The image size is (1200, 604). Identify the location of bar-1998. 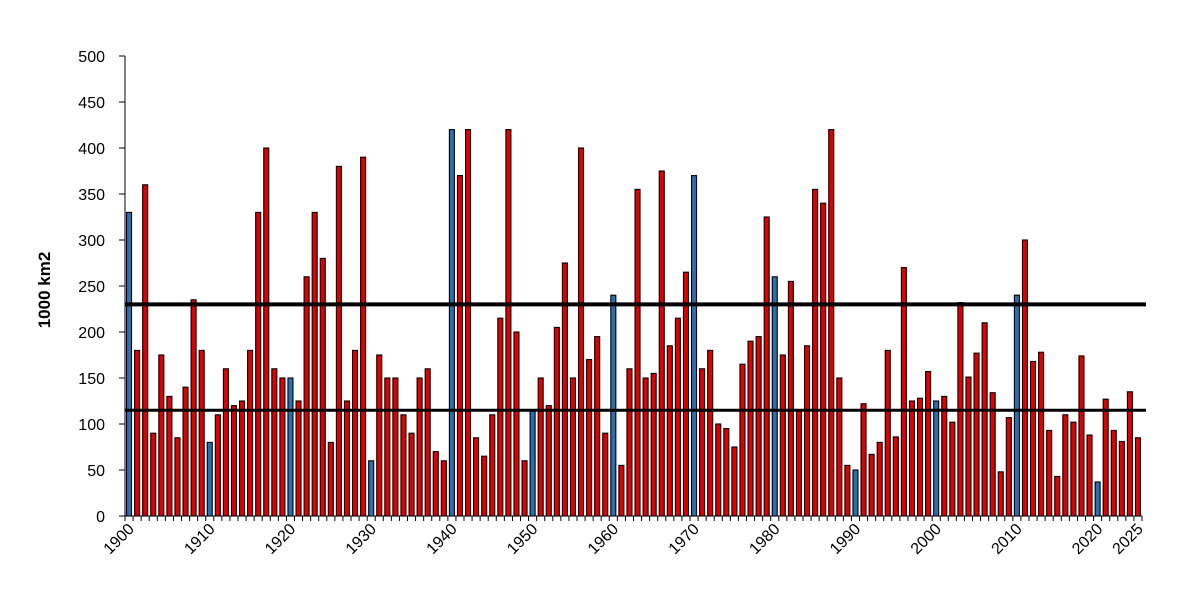
(920, 457).